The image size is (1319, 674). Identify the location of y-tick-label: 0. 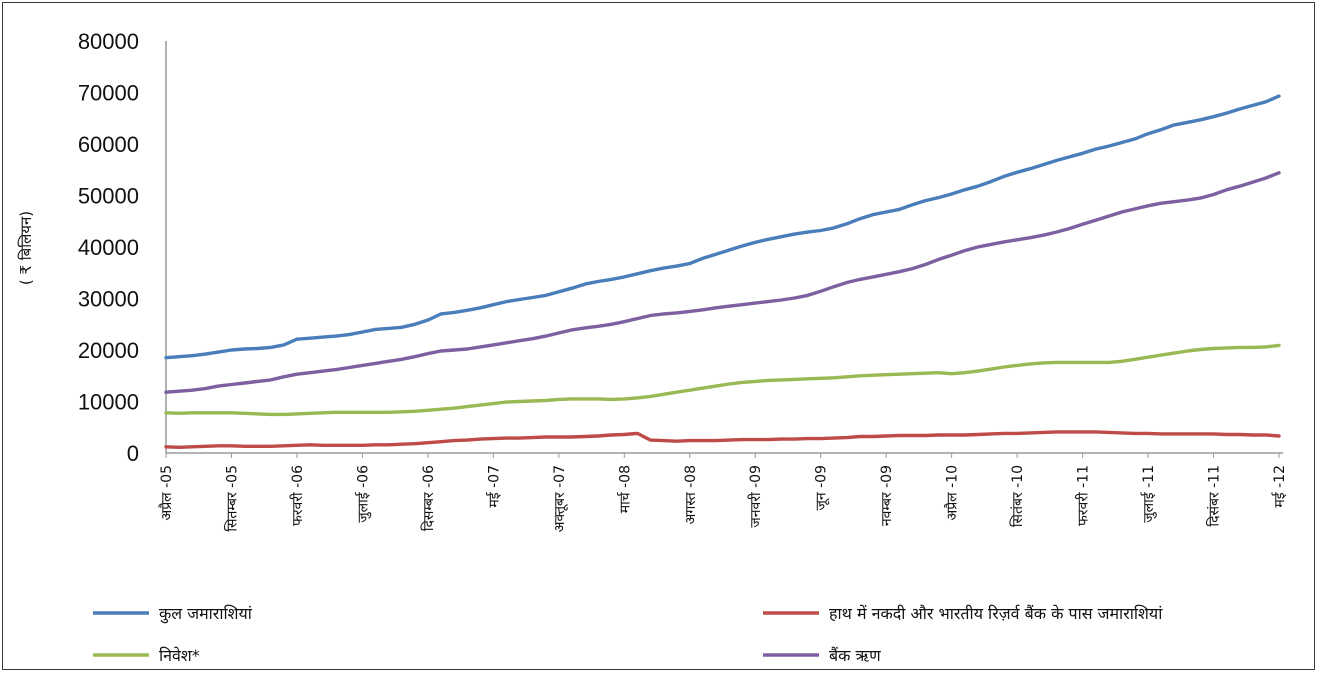
(133, 453).